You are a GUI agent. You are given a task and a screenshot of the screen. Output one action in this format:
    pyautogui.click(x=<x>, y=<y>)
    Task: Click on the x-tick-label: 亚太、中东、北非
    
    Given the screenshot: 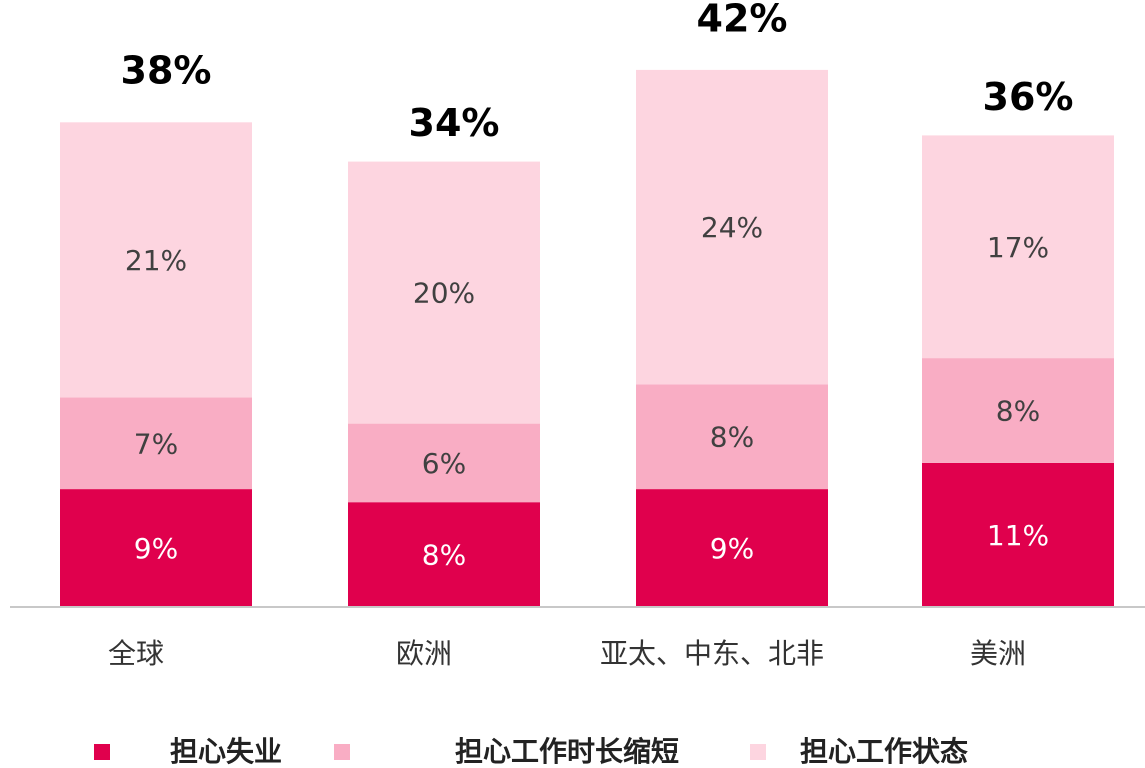 What is the action you would take?
    pyautogui.click(x=712, y=653)
    